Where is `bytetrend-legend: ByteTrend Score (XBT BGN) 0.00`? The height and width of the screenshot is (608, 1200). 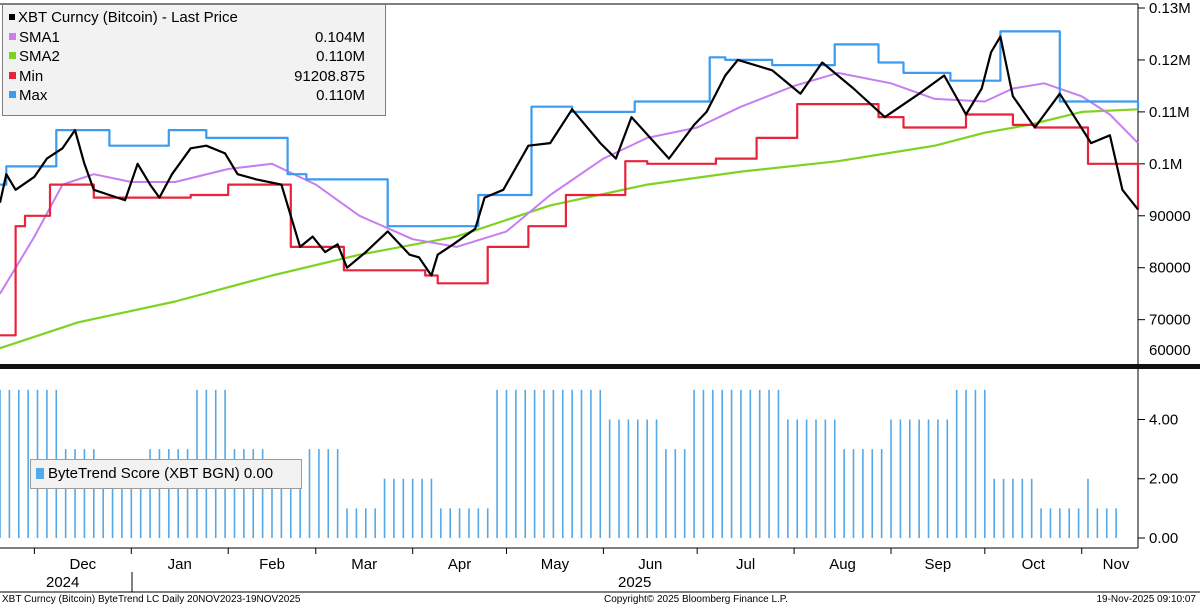 bytetrend-legend: ByteTrend Score (XBT BGN) 0.00 is located at coordinates (166, 474).